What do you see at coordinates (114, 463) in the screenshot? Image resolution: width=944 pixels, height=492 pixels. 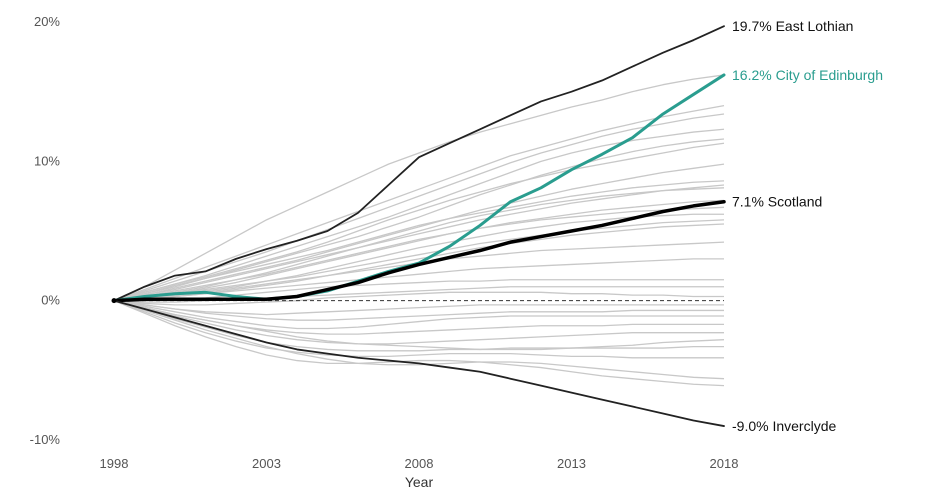 I see `x-tick-label: 1998` at bounding box center [114, 463].